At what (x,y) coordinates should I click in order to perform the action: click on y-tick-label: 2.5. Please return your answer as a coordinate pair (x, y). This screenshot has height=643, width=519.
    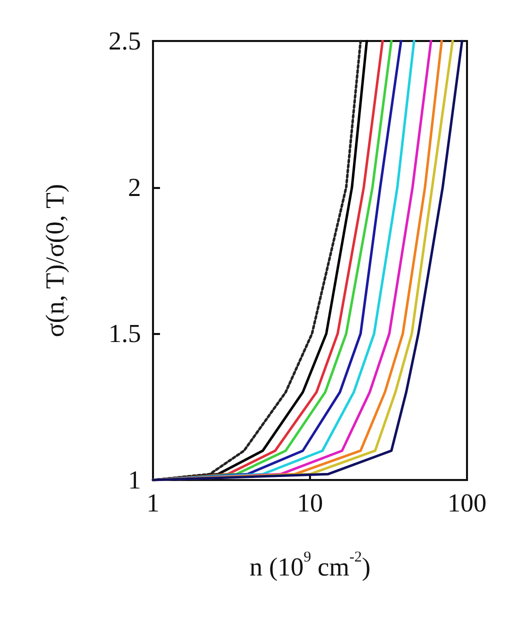
    Looking at the image, I should click on (124, 41).